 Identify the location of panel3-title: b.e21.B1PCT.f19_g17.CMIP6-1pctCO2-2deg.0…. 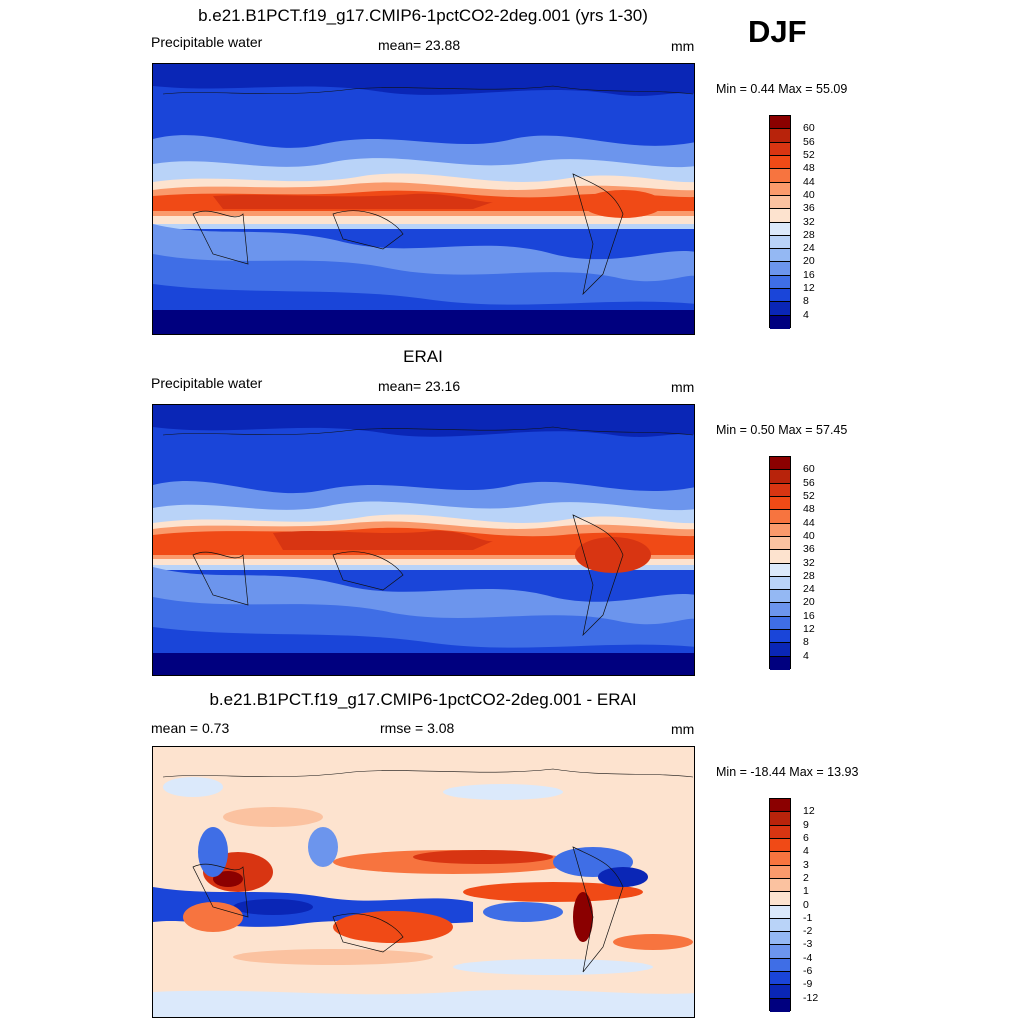
(423, 699).